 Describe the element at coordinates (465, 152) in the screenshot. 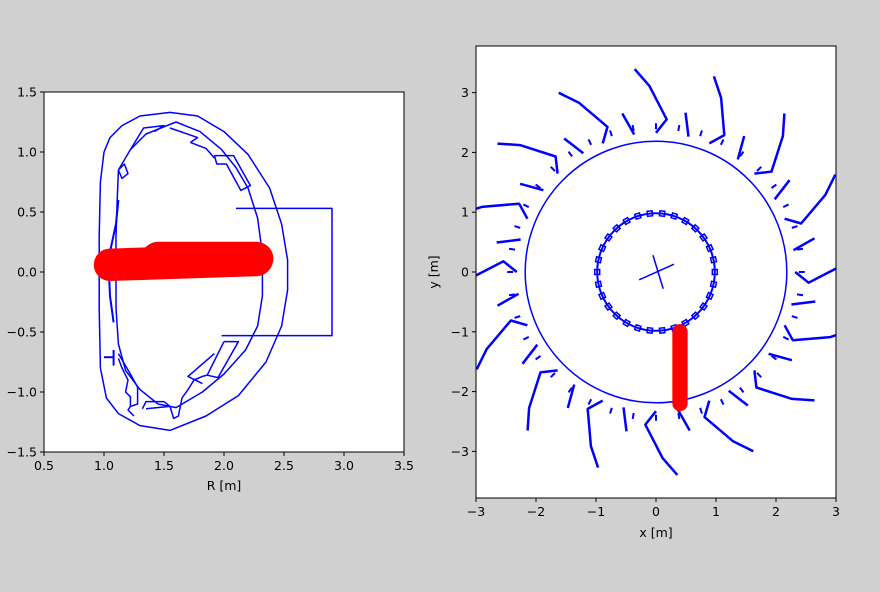

I see `y-tick-label: 2` at that location.